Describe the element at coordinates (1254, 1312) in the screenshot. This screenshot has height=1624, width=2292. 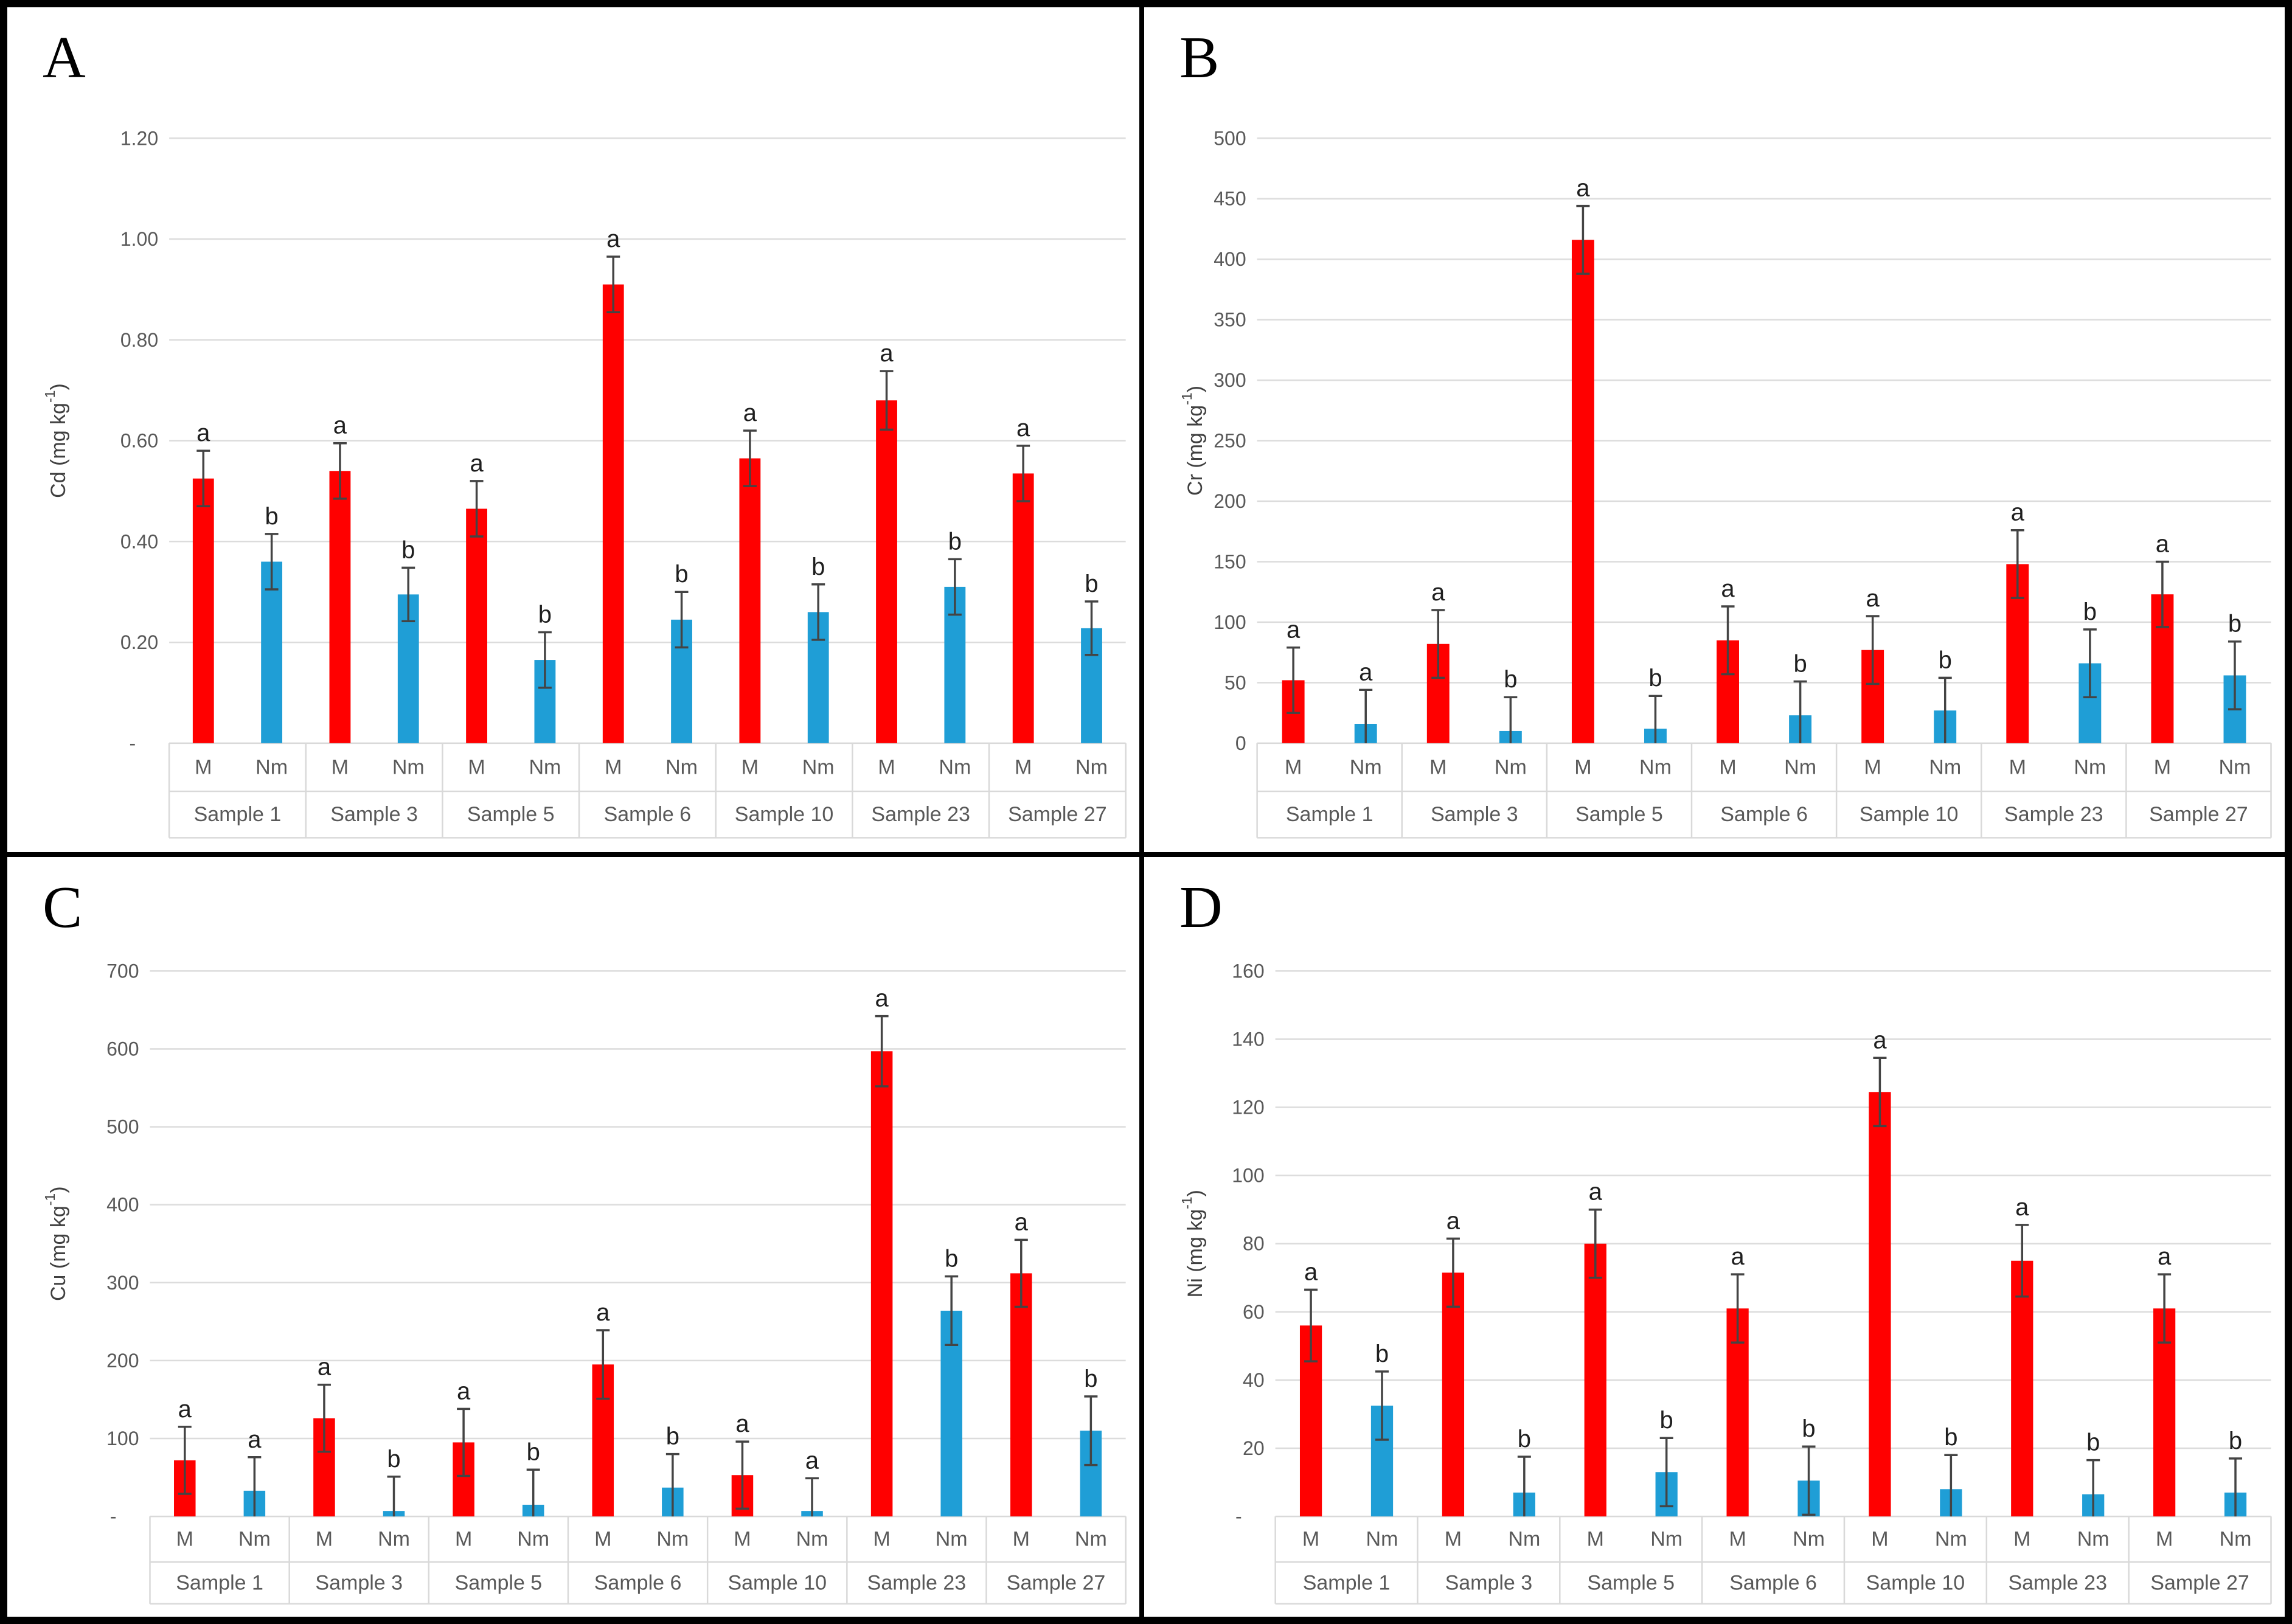
I see `svg-text: 60` at that location.